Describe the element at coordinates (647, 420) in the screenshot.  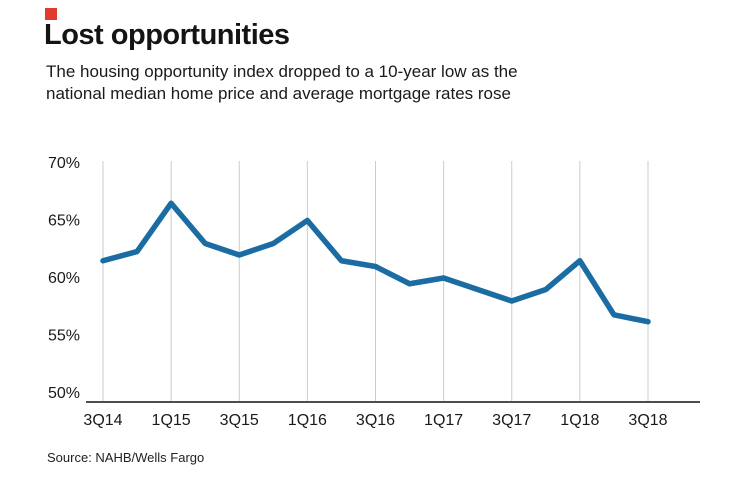
I see `x-tick-label: 3Q18` at that location.